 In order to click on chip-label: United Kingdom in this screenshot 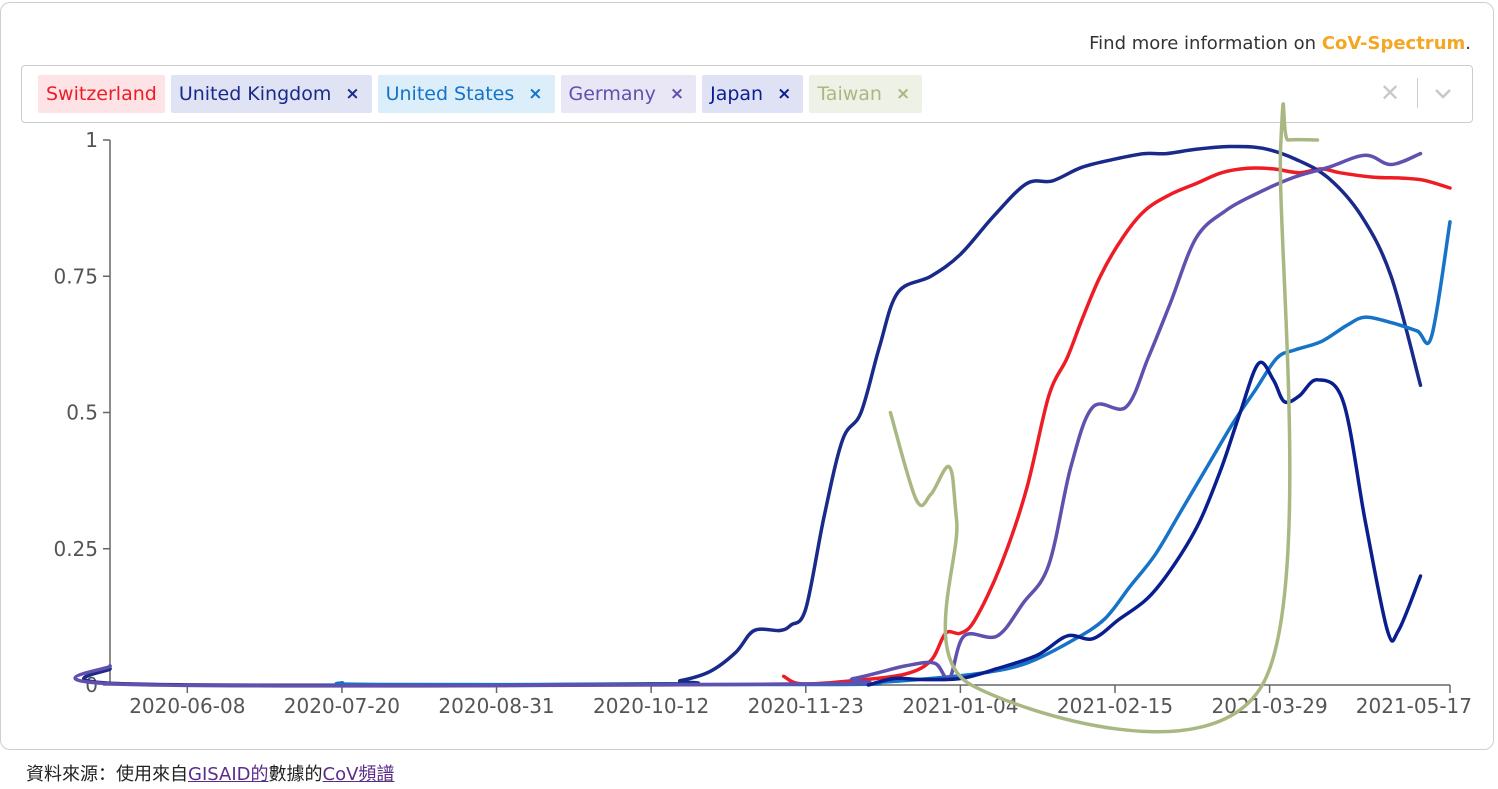, I will do `click(255, 94)`.